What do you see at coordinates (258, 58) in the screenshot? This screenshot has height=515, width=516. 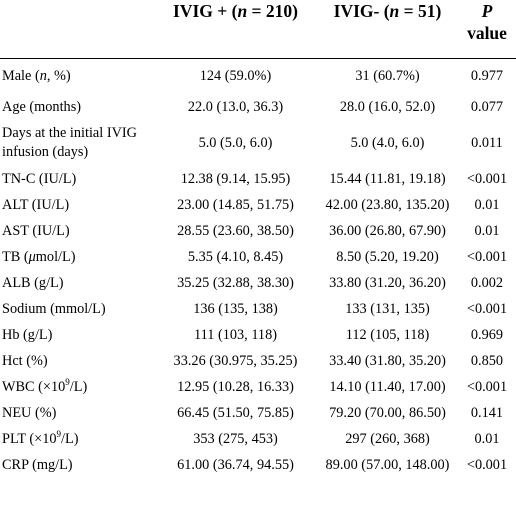 I see `header-rule` at bounding box center [258, 58].